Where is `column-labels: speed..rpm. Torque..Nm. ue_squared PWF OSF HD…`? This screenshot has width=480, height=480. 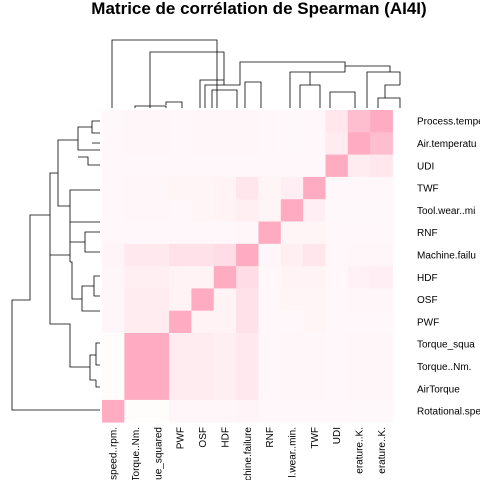 column-labels: speed..rpm. Torque..Nm. ue_squared PWF OSF HD… is located at coordinates (248, 453).